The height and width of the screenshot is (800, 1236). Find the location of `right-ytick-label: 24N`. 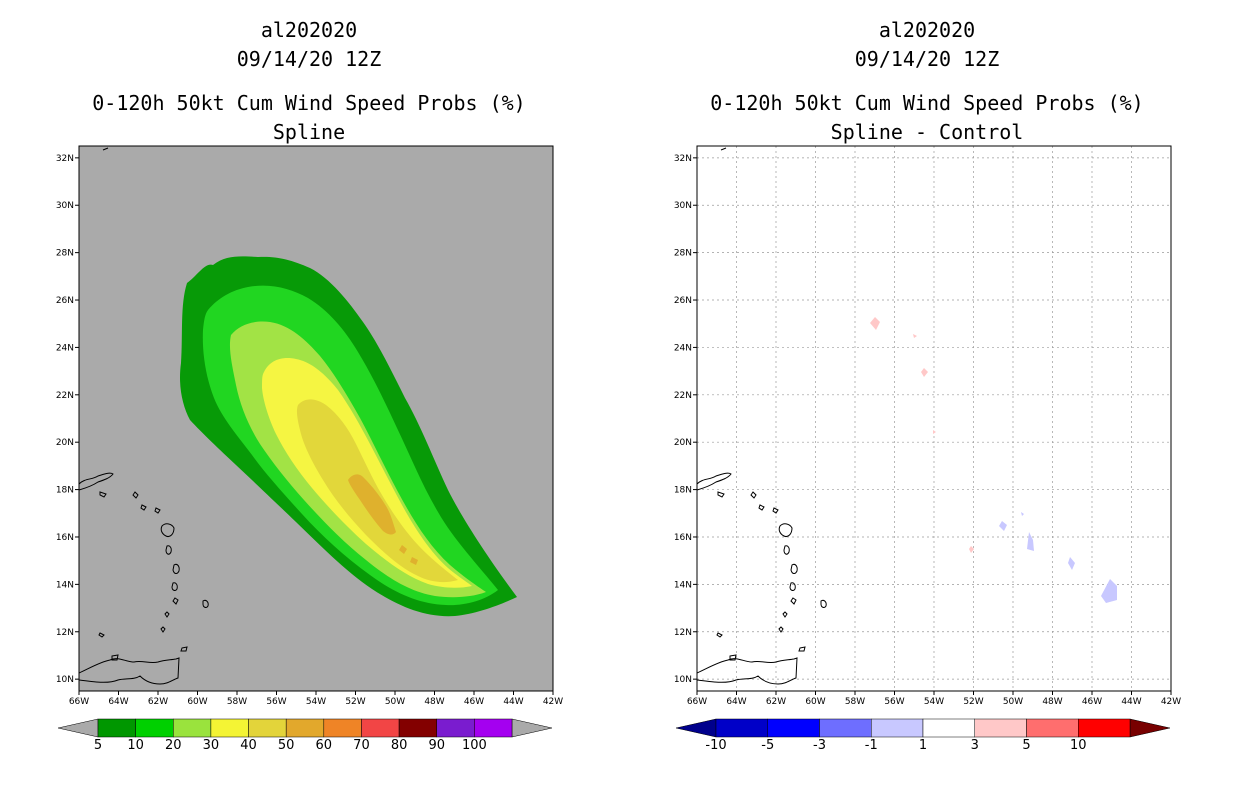

right-ytick-label: 24N is located at coordinates (683, 348).